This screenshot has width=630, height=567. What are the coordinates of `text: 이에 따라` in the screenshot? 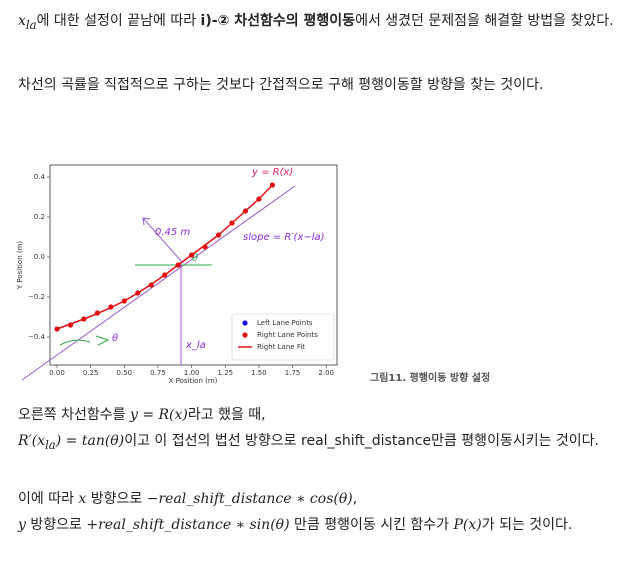 It's located at (48, 499).